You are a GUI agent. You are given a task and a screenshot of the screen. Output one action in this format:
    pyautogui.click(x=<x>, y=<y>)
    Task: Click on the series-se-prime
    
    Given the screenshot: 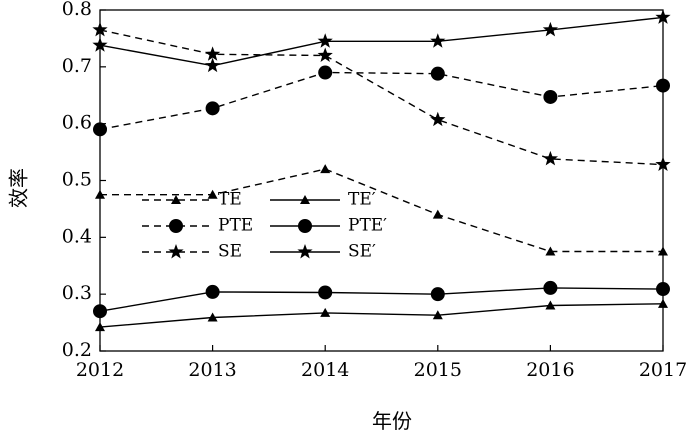 What is the action you would take?
    pyautogui.click(x=381, y=41)
    